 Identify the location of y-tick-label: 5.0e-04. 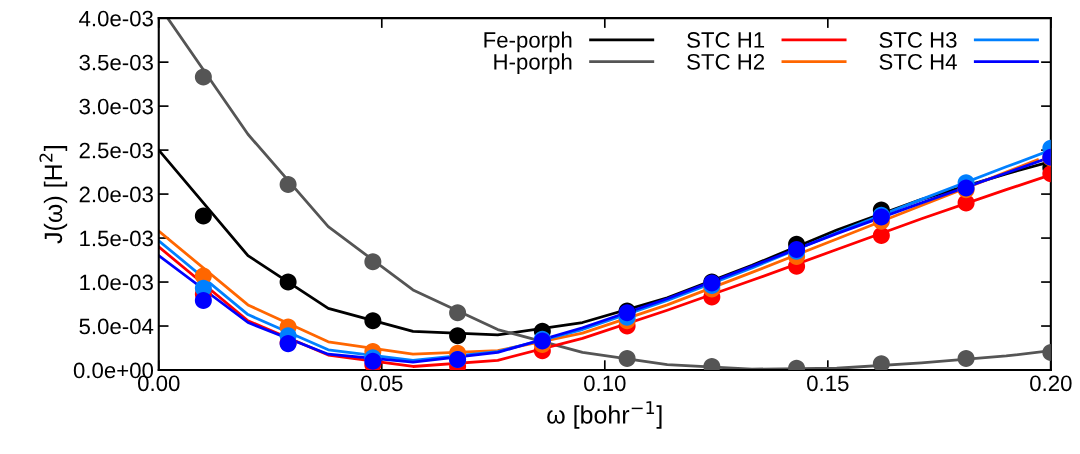
(116, 326).